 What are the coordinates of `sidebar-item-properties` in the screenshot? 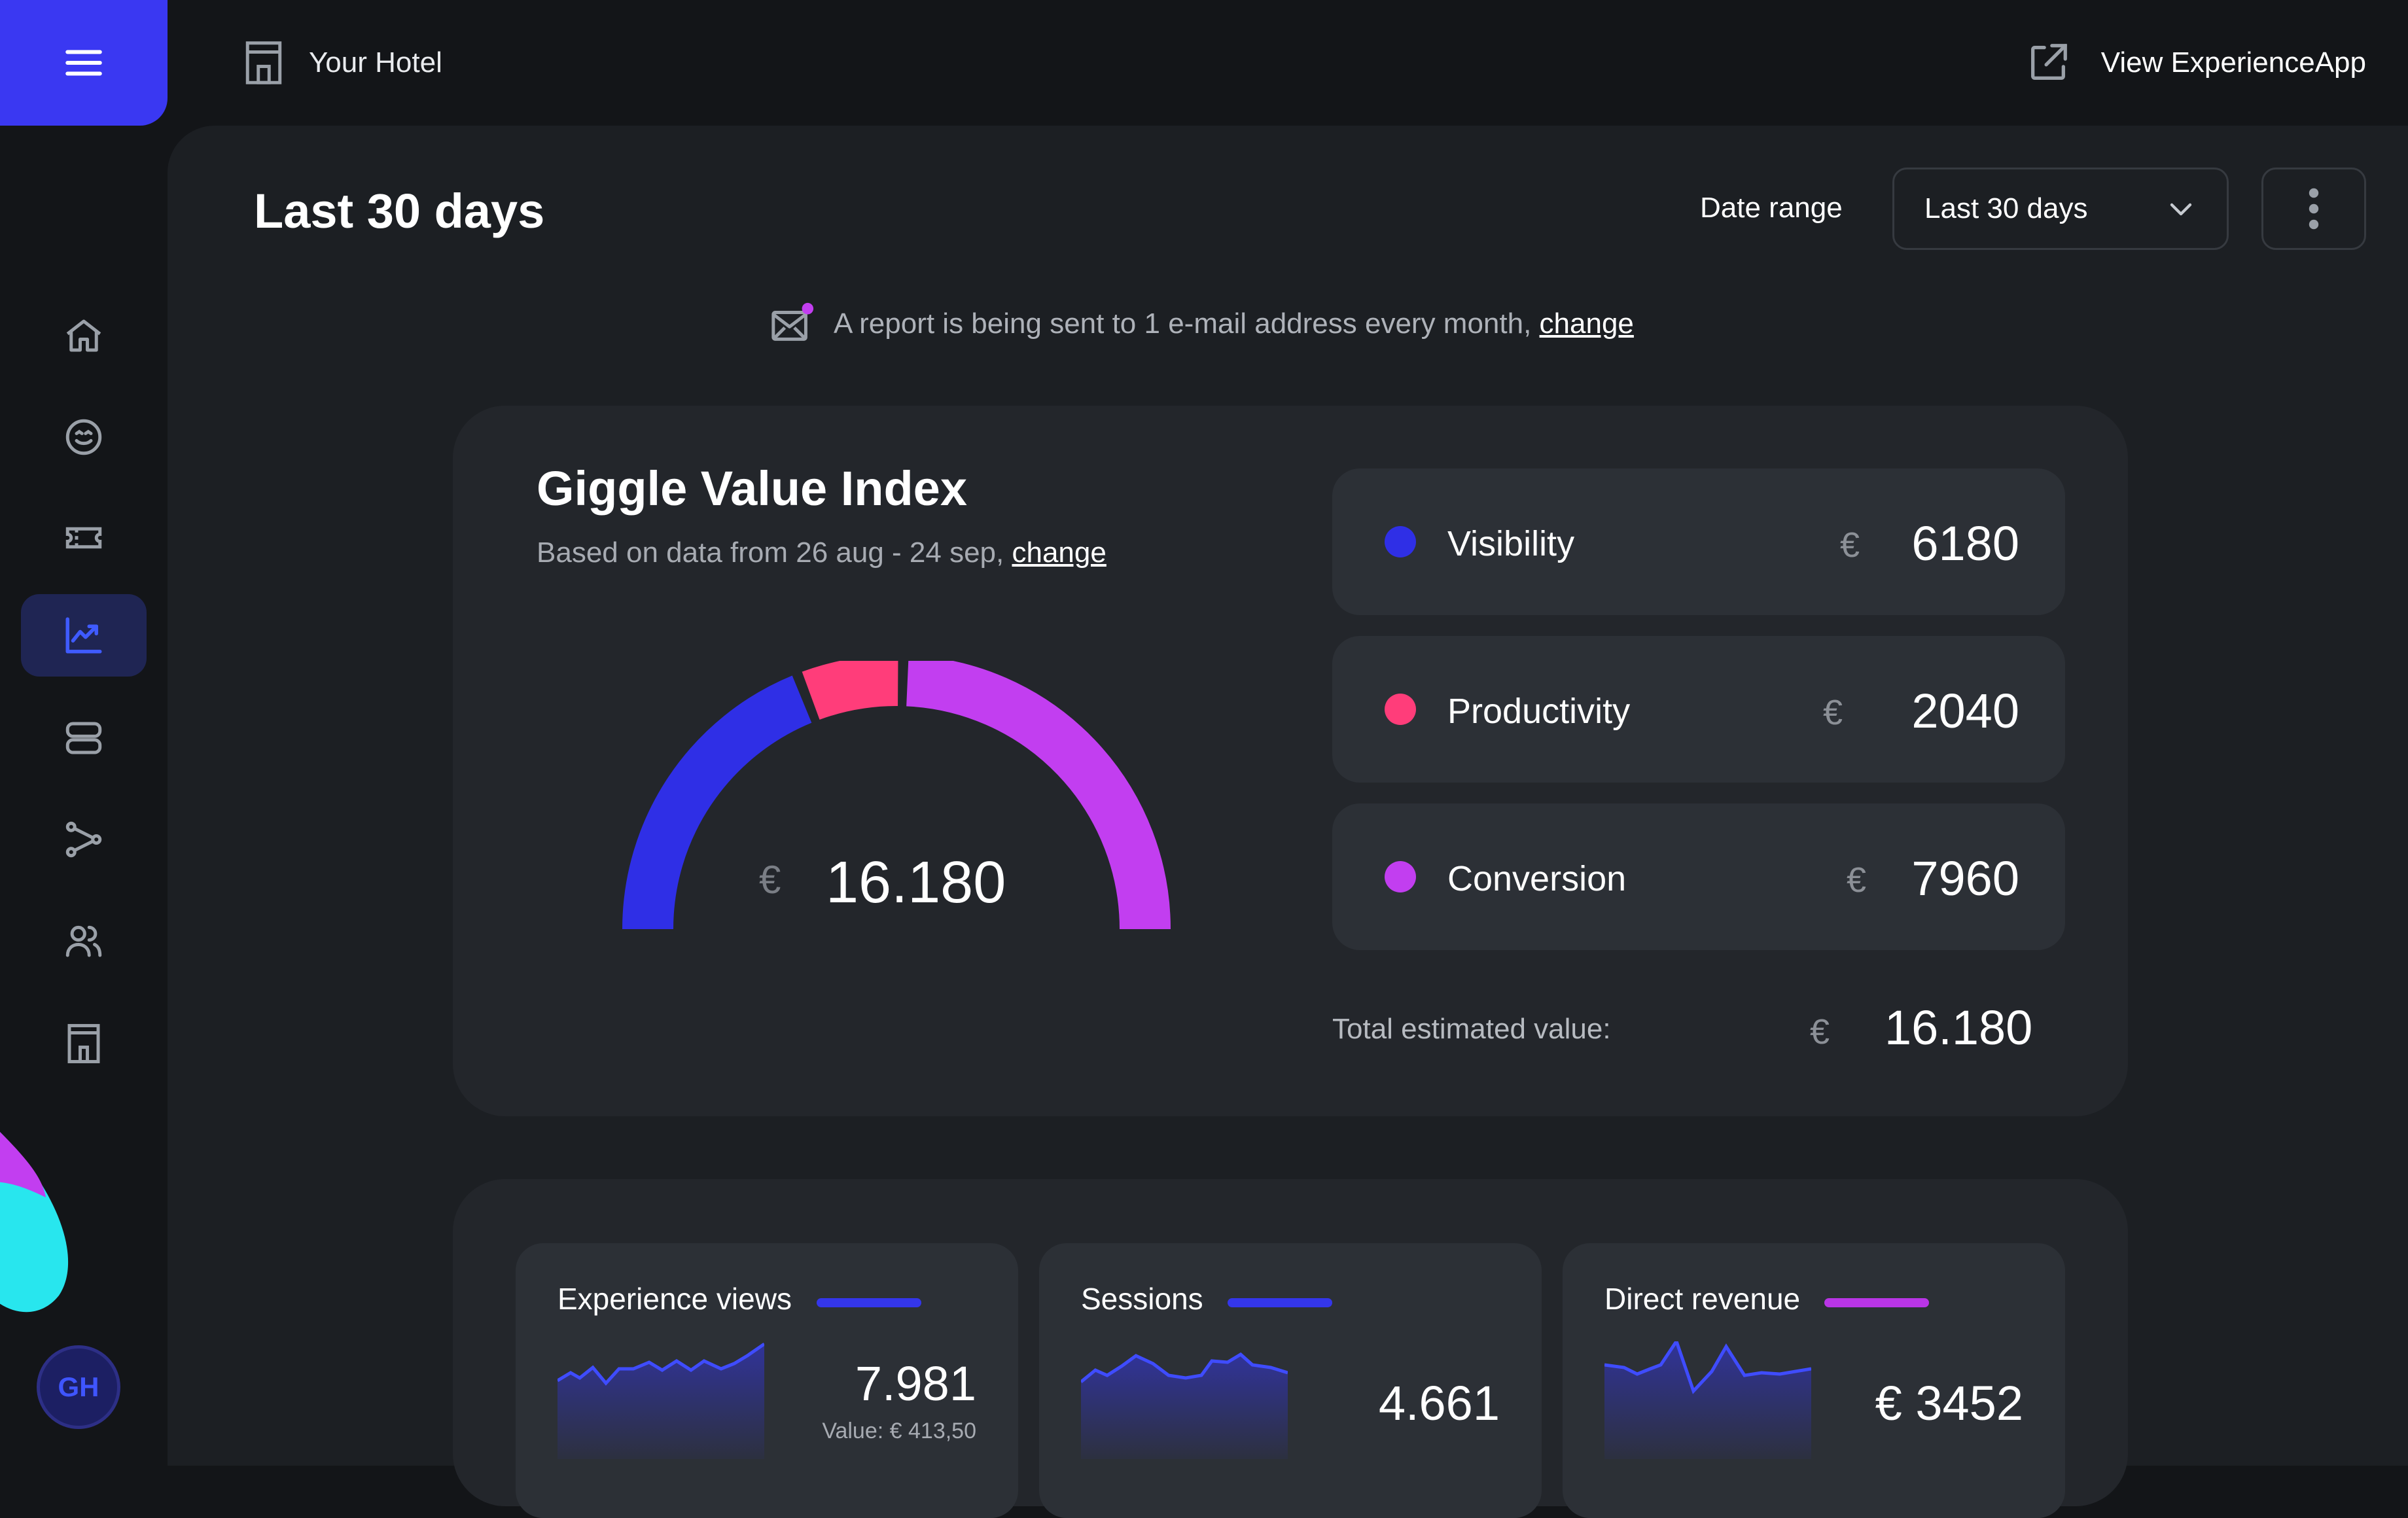 It's located at (84, 1043).